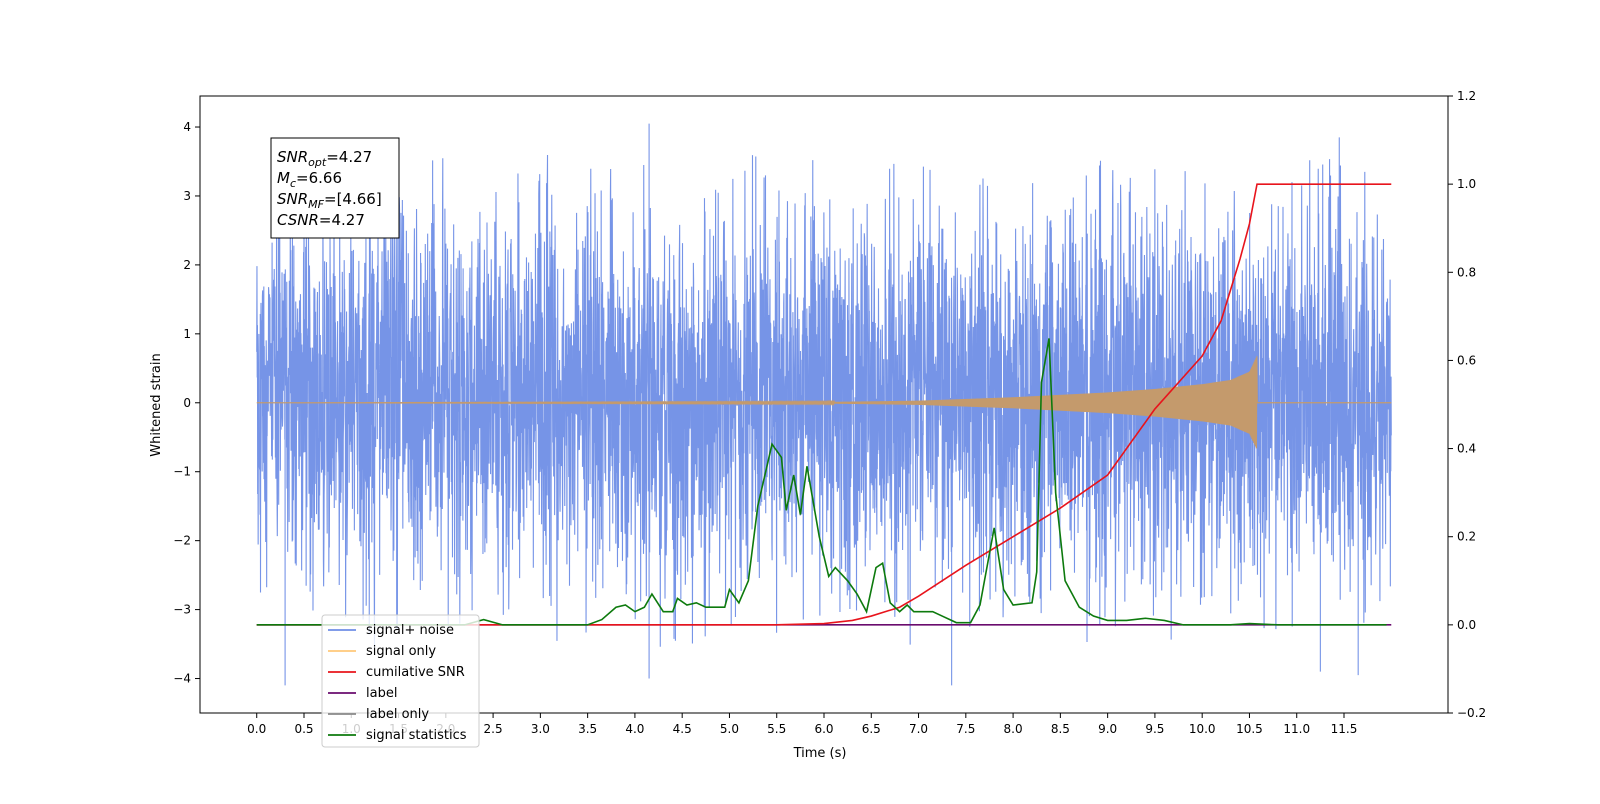  What do you see at coordinates (1202, 729) in the screenshot?
I see `x-tick-label: 10.0` at bounding box center [1202, 729].